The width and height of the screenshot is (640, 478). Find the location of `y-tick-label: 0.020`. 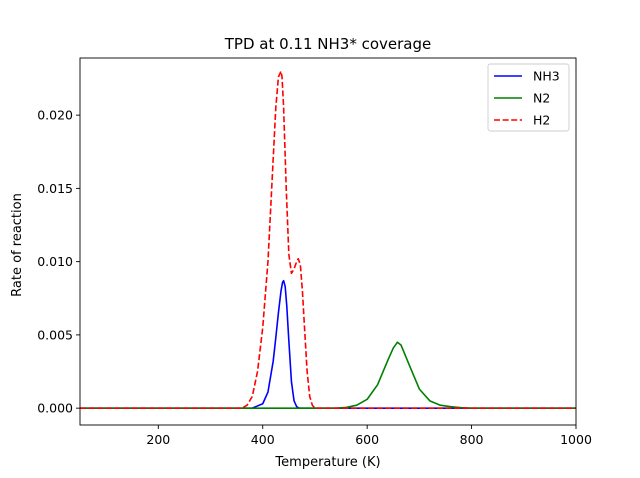

y-tick-label: 0.020 is located at coordinates (55, 115).